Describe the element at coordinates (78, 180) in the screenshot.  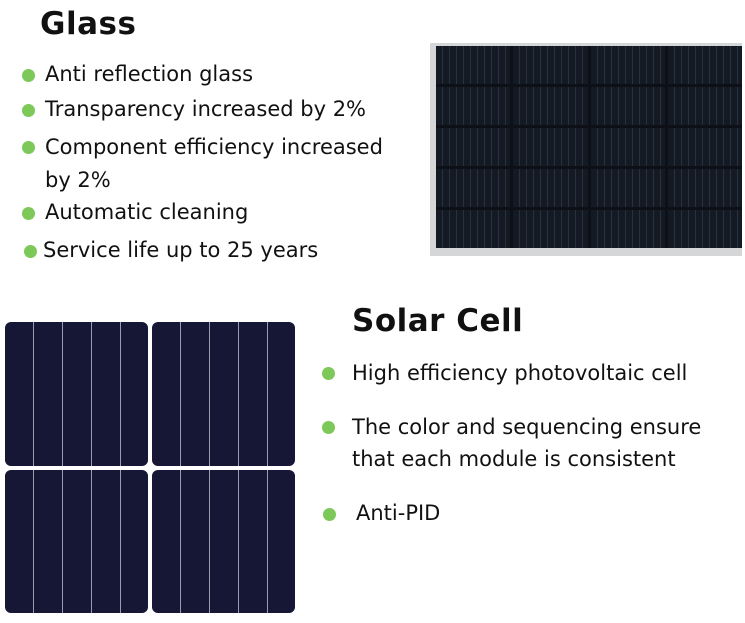
I see `glass-item: by 2%` at that location.